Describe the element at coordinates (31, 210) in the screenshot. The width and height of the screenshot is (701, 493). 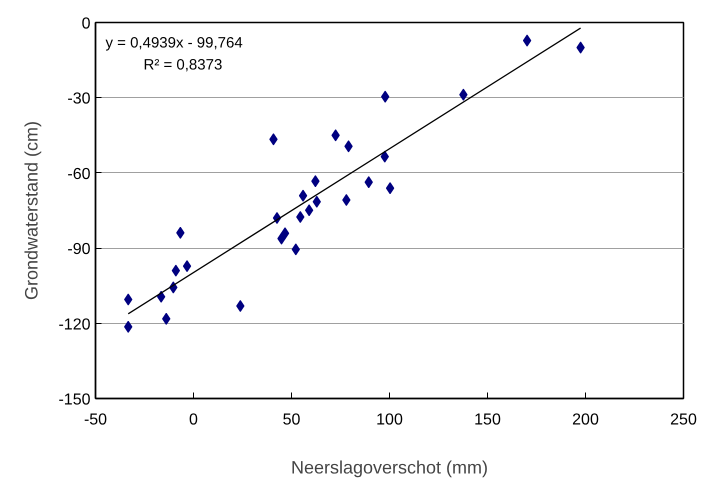
I see `y-axis-title: Grondwaterstand (cm)` at that location.